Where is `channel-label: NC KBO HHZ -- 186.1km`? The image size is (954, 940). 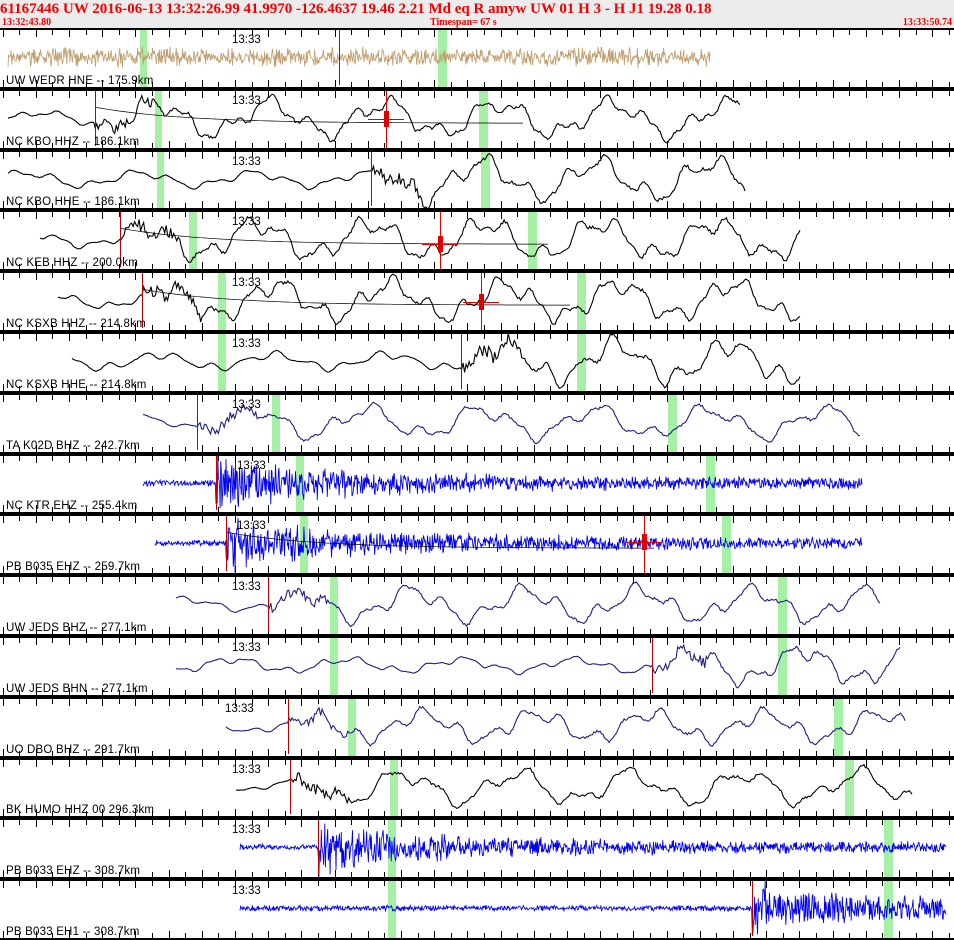
channel-label: NC KBO HHZ -- 186.1km is located at coordinates (73, 141).